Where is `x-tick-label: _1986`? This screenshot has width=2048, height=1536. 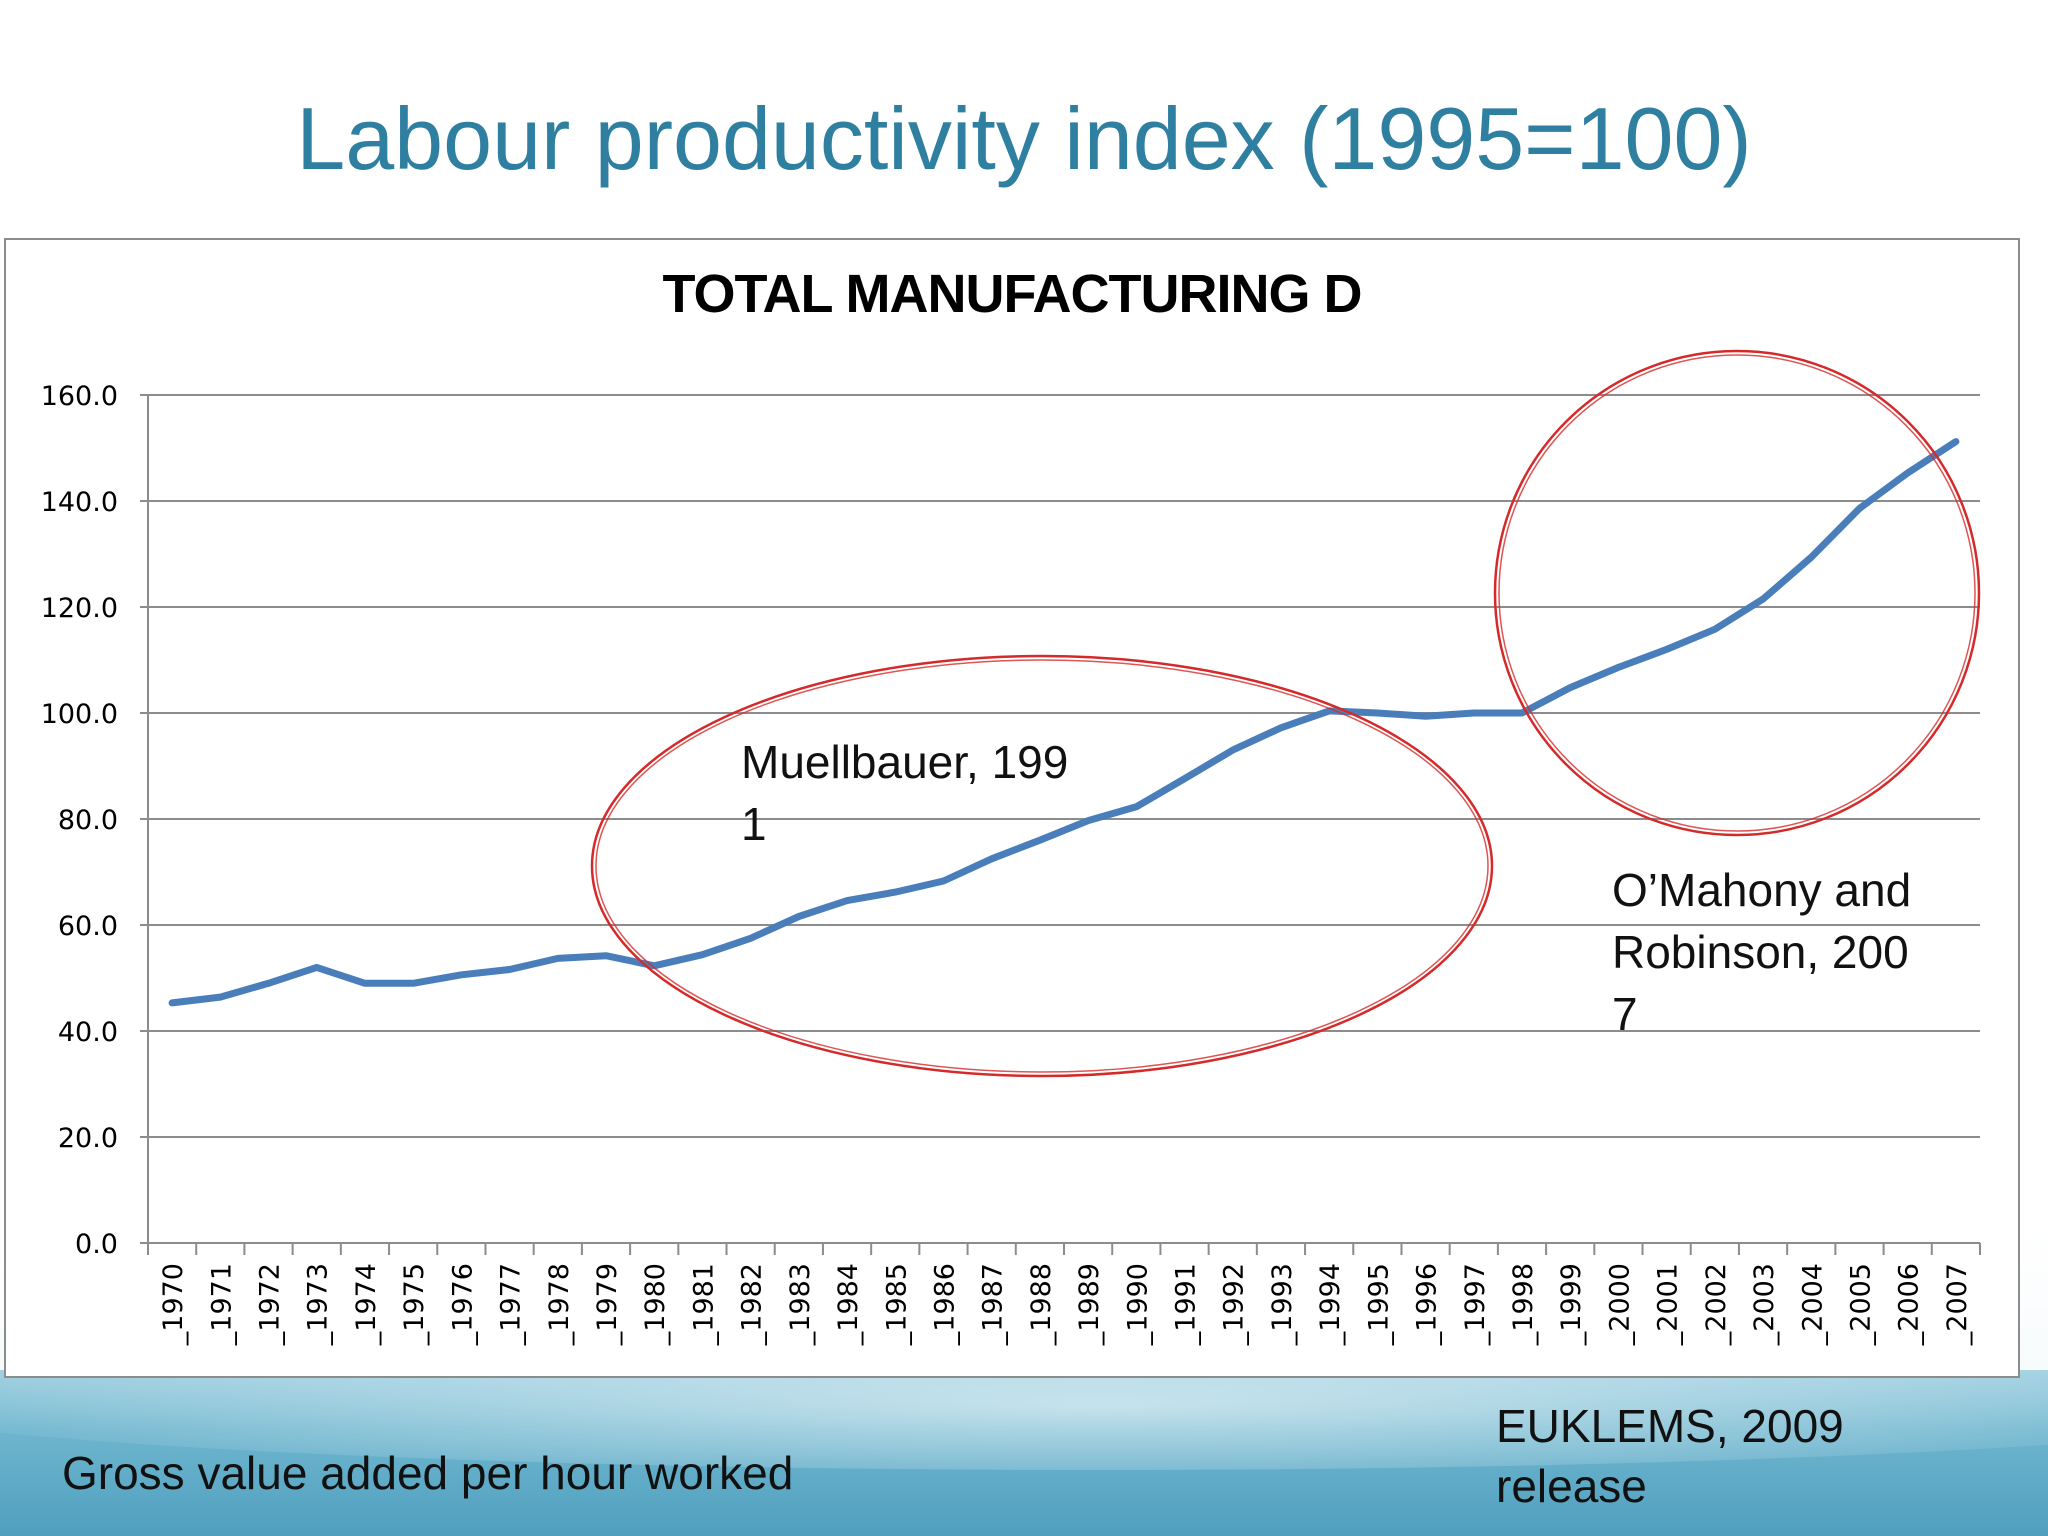
x-tick-label: _1986 is located at coordinates (944, 1304).